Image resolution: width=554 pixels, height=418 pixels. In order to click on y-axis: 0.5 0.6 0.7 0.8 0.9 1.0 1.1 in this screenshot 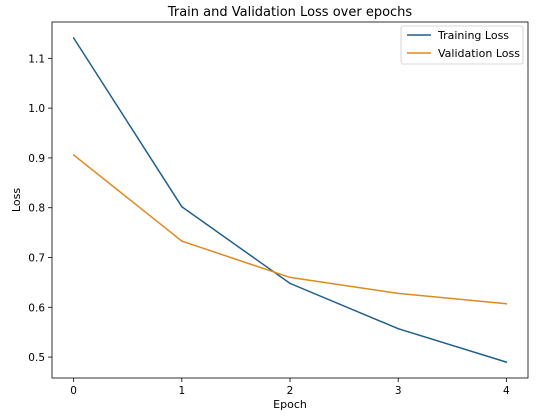, I will do `click(40, 208)`.